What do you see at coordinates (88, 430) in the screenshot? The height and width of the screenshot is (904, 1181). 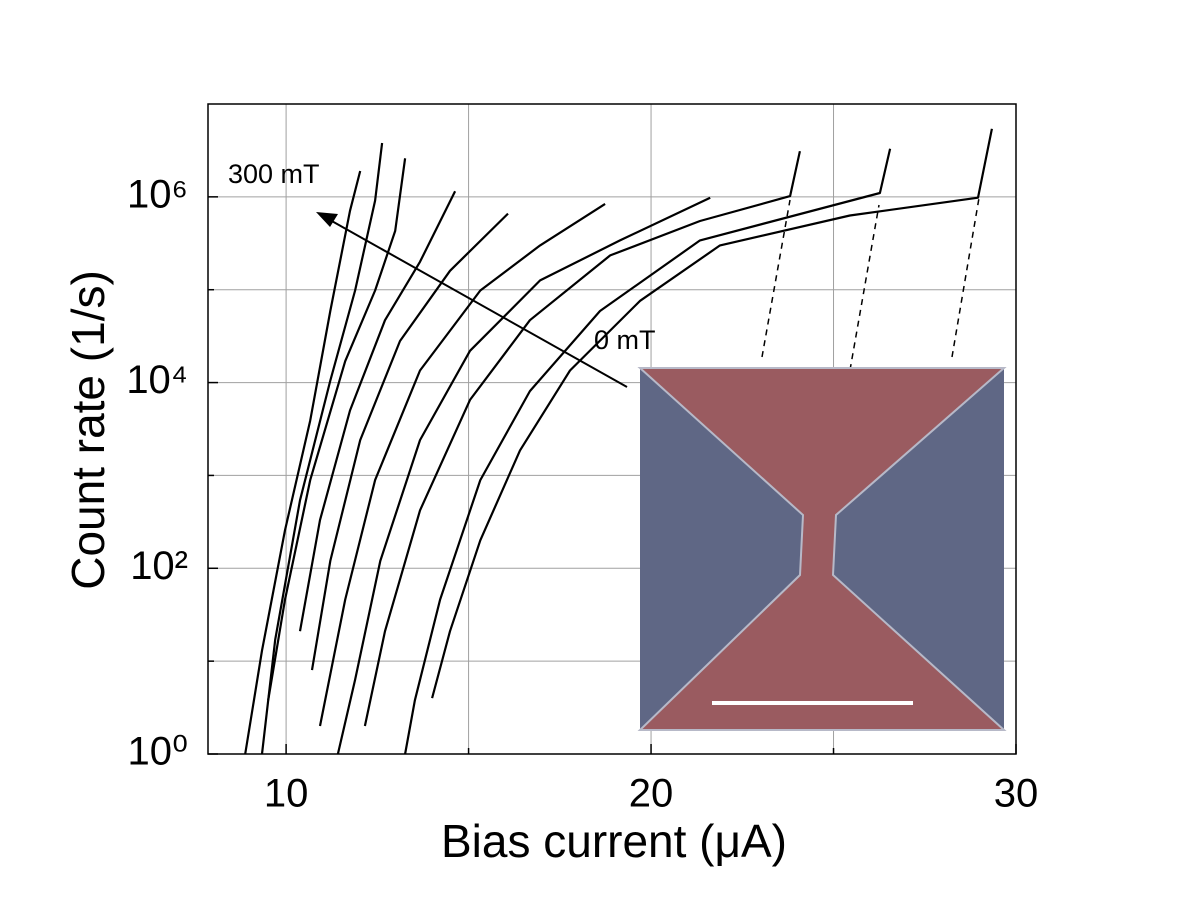 I see `y-axis-label: Count rate (1/s)` at bounding box center [88, 430].